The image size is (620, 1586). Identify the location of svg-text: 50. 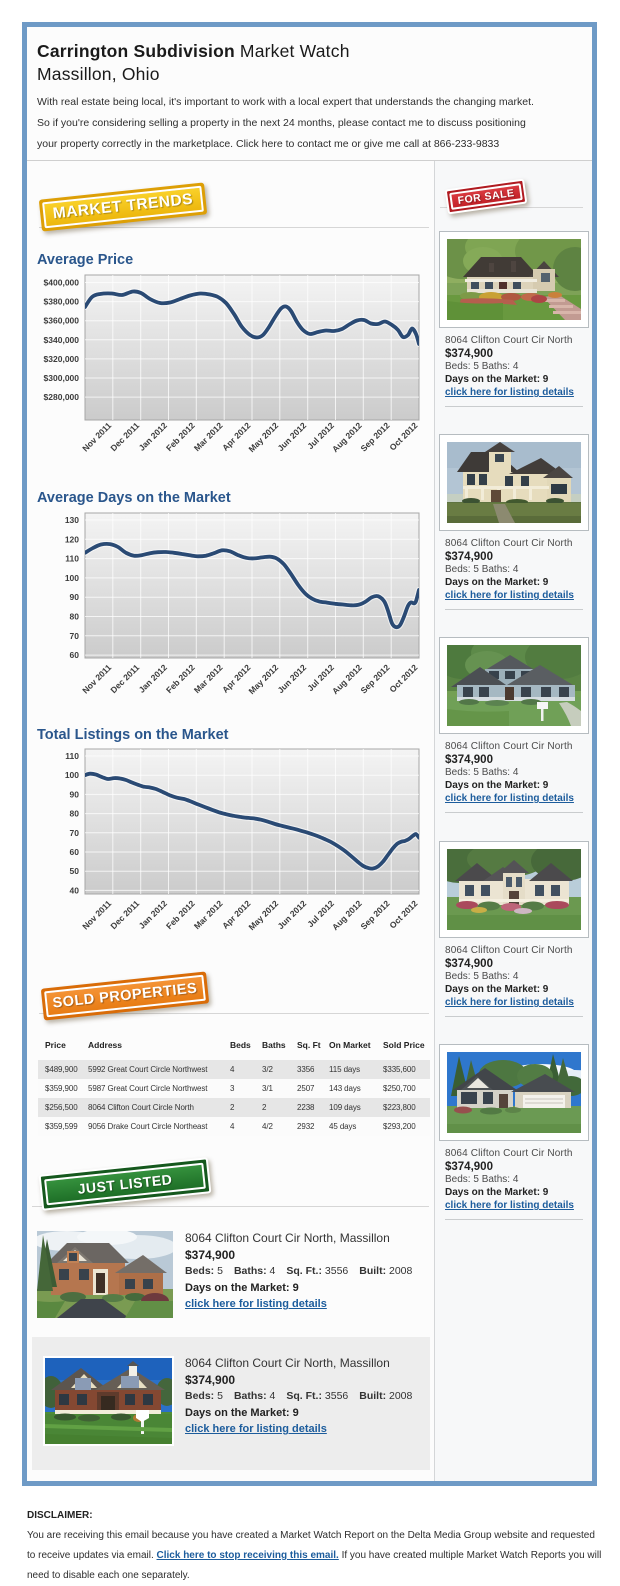
(75, 871).